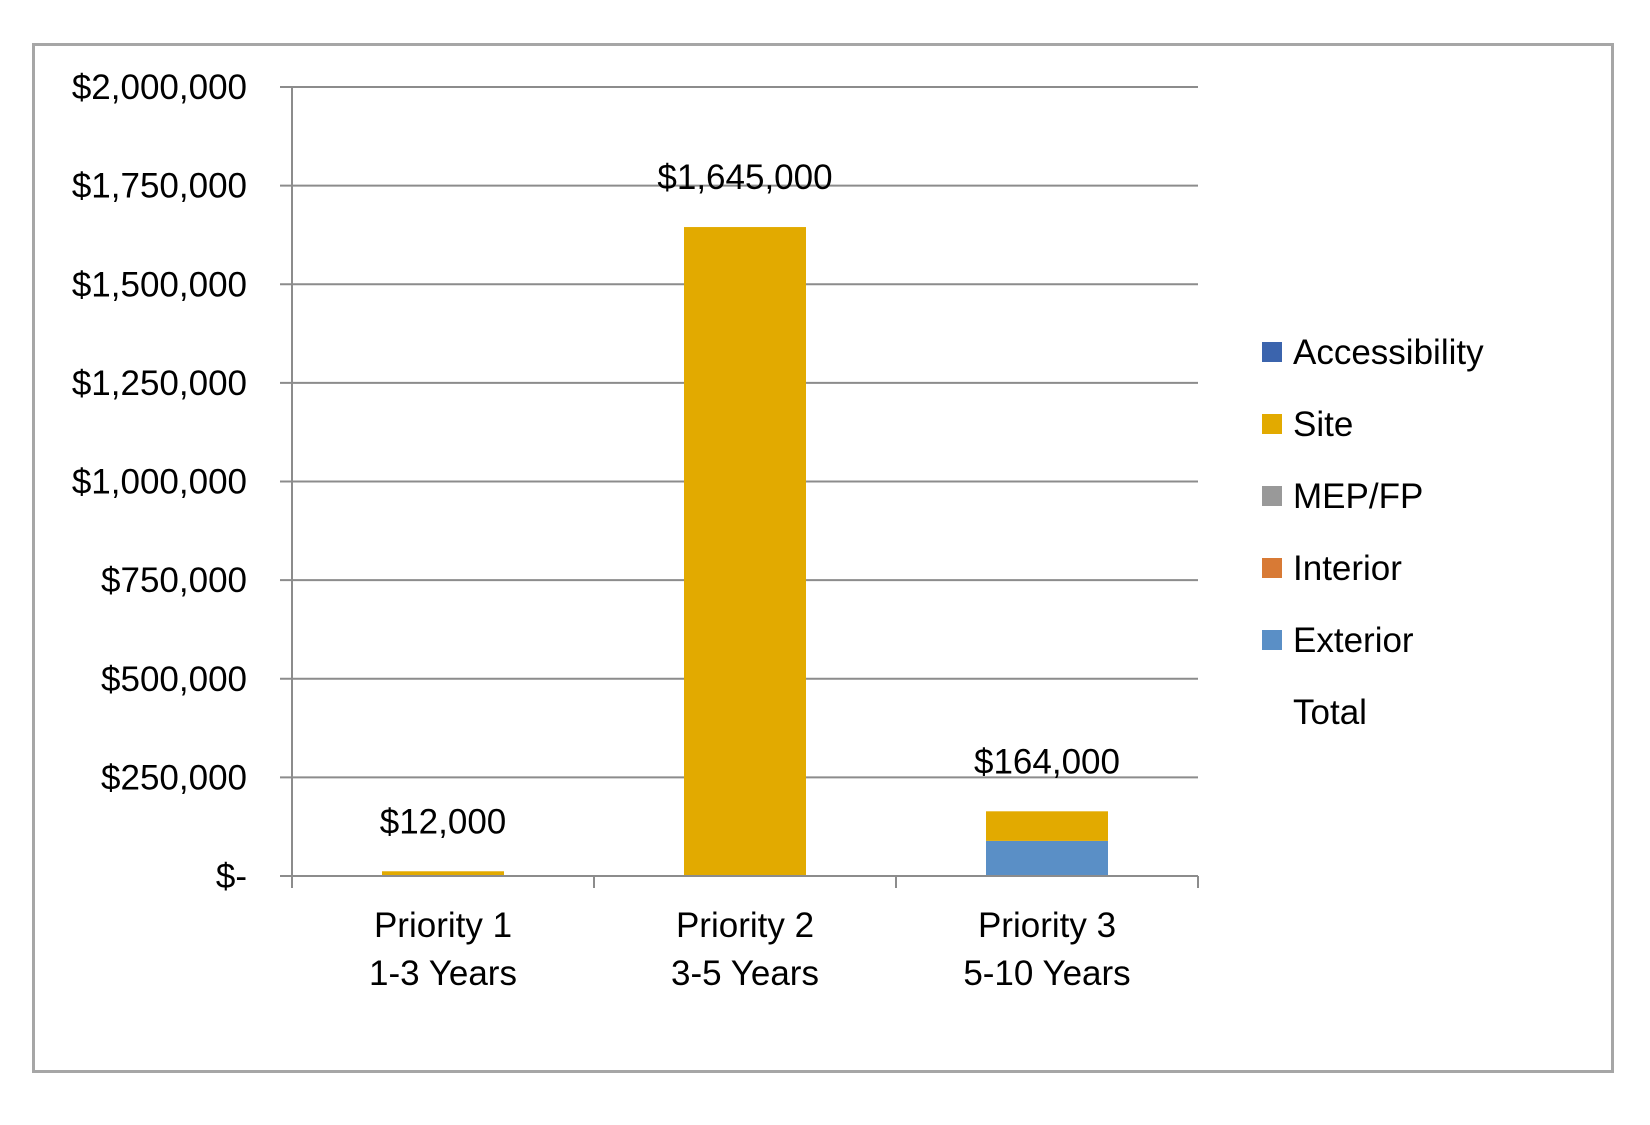  Describe the element at coordinates (745, 925) in the screenshot. I see `x-category-label: Priority 2` at that location.